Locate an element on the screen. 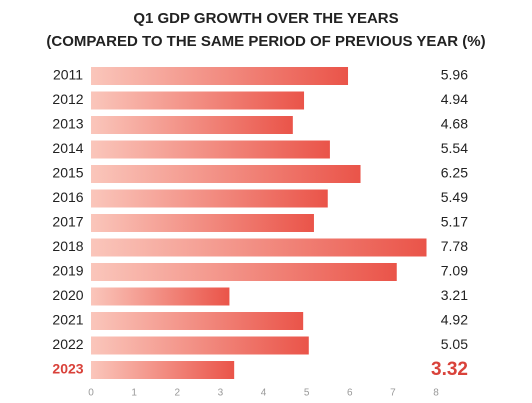 The width and height of the screenshot is (532, 403). x-tick-label: 5 is located at coordinates (307, 393).